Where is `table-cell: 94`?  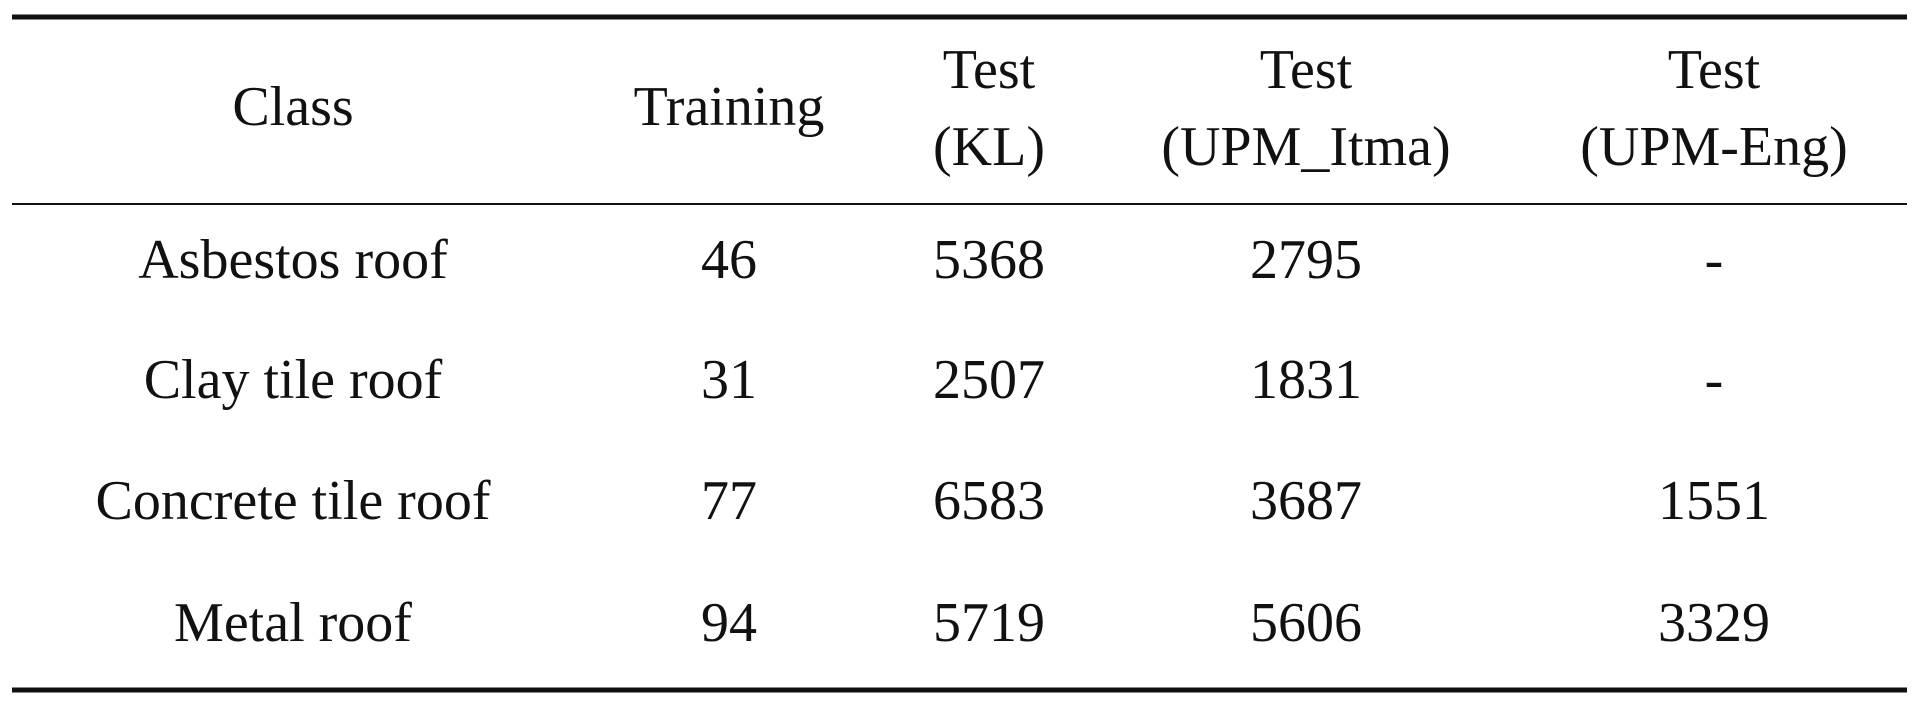
table-cell: 94 is located at coordinates (729, 623).